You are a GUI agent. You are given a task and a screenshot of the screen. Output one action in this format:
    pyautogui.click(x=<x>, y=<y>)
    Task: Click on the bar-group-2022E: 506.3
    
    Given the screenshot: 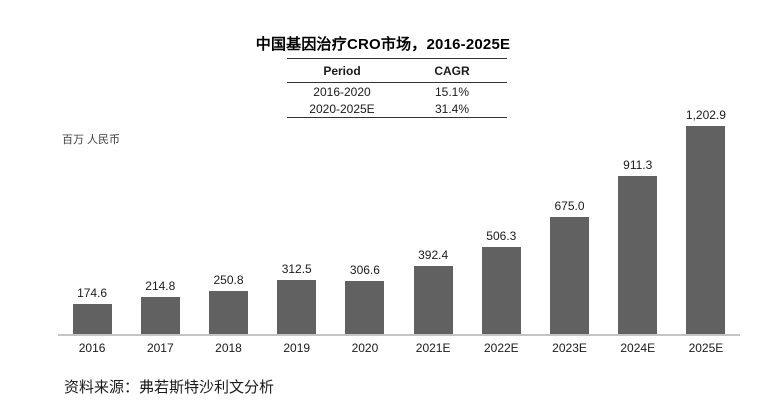 What is the action you would take?
    pyautogui.click(x=501, y=217)
    